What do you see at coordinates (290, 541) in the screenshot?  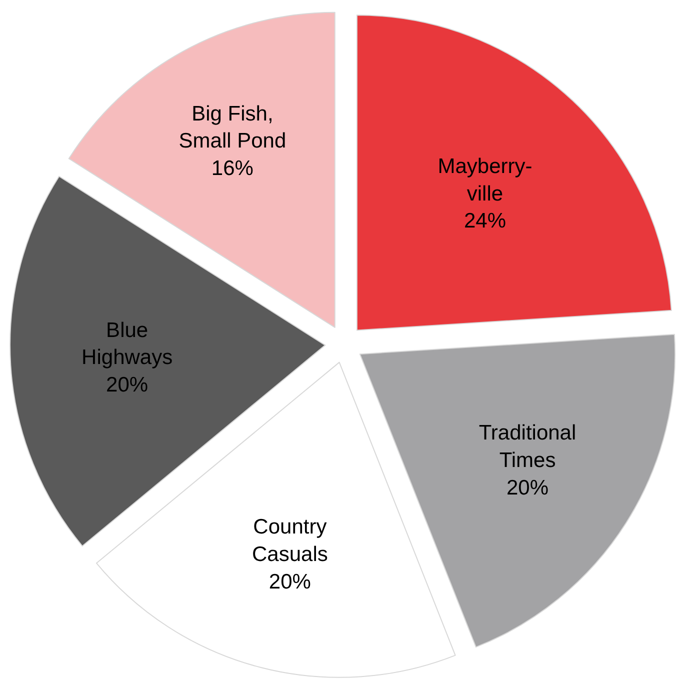 I see `slice-label: Country Casuals` at bounding box center [290, 541].